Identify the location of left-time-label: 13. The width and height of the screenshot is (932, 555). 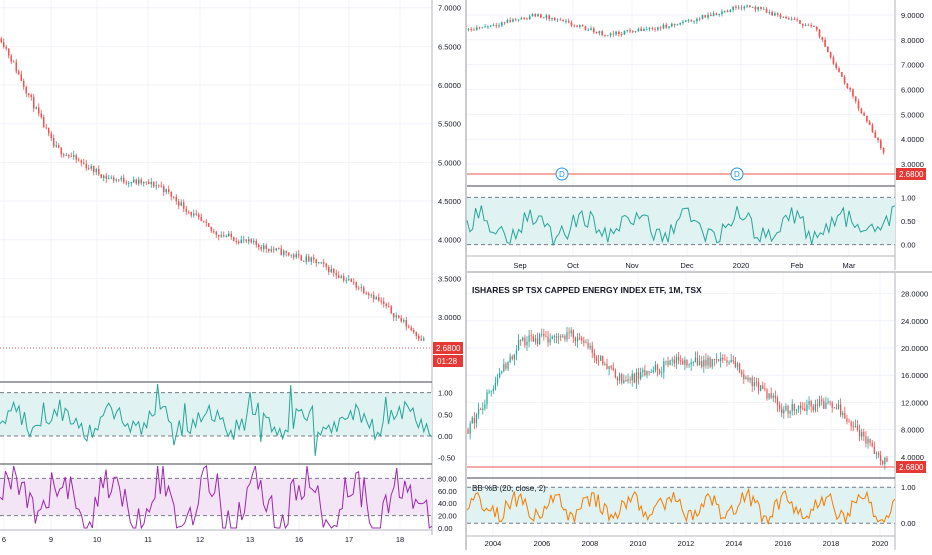
(250, 539).